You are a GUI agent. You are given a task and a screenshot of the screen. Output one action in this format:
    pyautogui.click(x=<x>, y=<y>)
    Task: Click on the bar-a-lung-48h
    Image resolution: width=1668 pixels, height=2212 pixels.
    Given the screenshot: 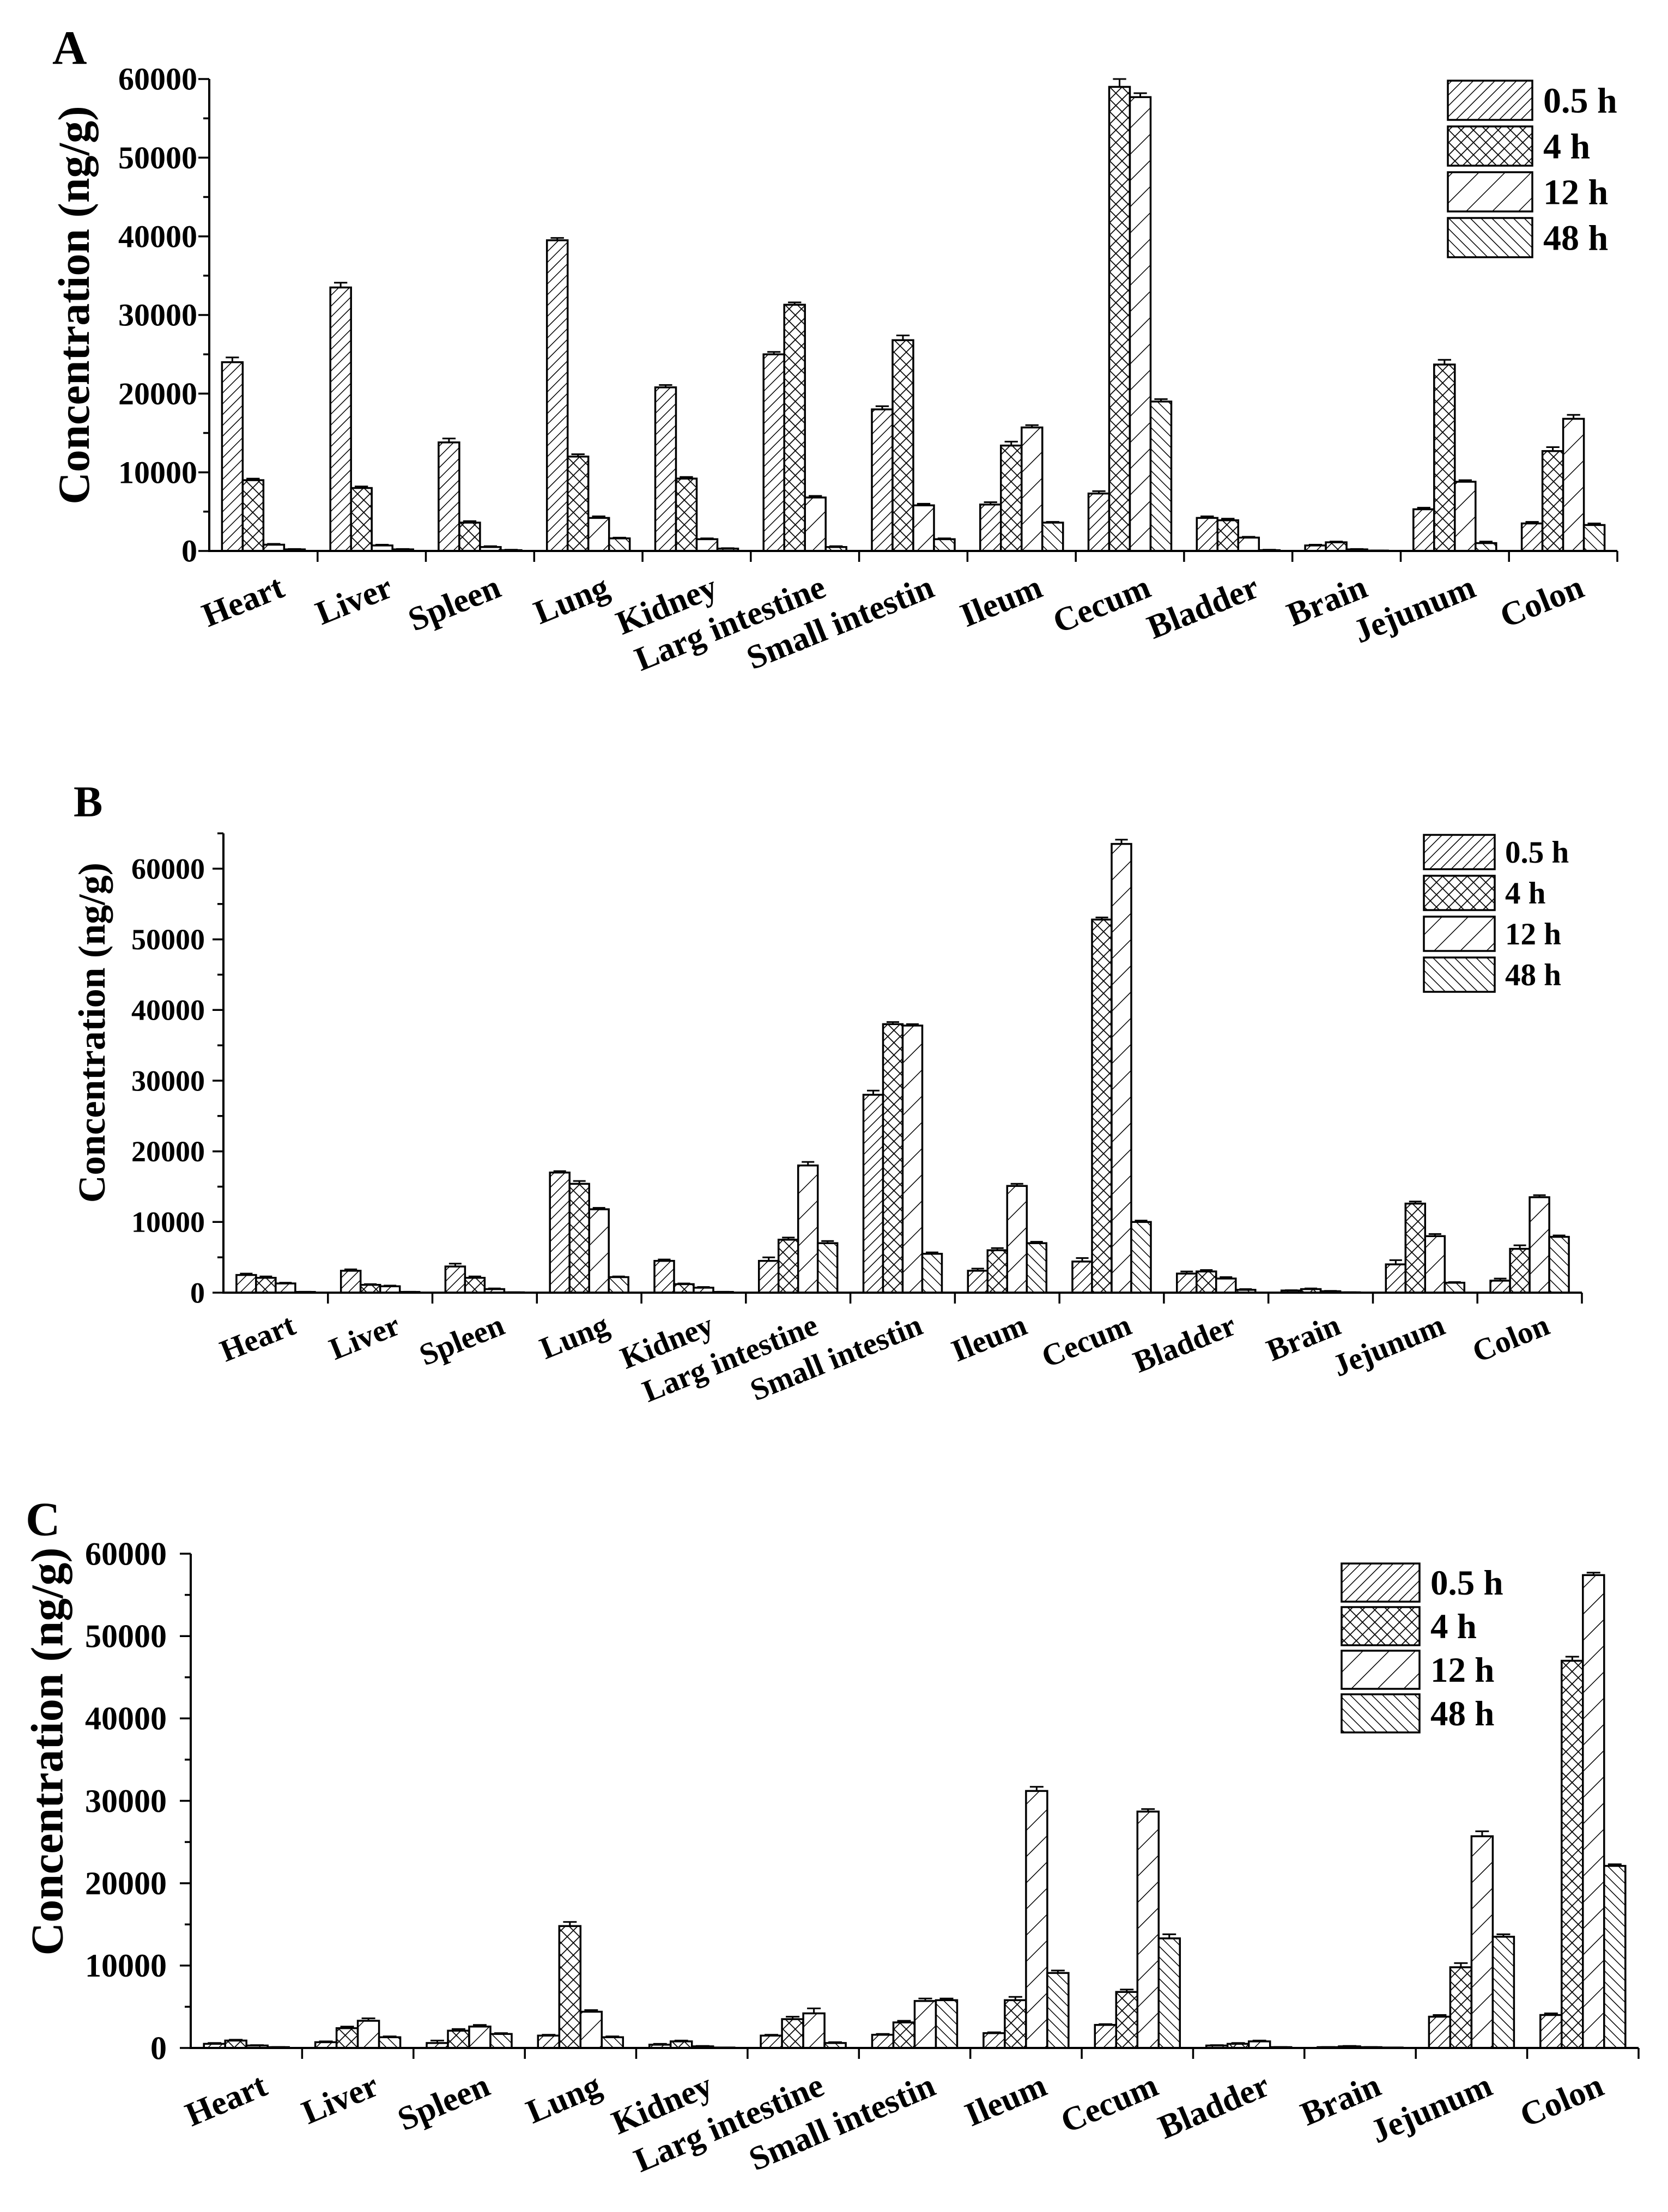 What is the action you would take?
    pyautogui.click(x=619, y=544)
    